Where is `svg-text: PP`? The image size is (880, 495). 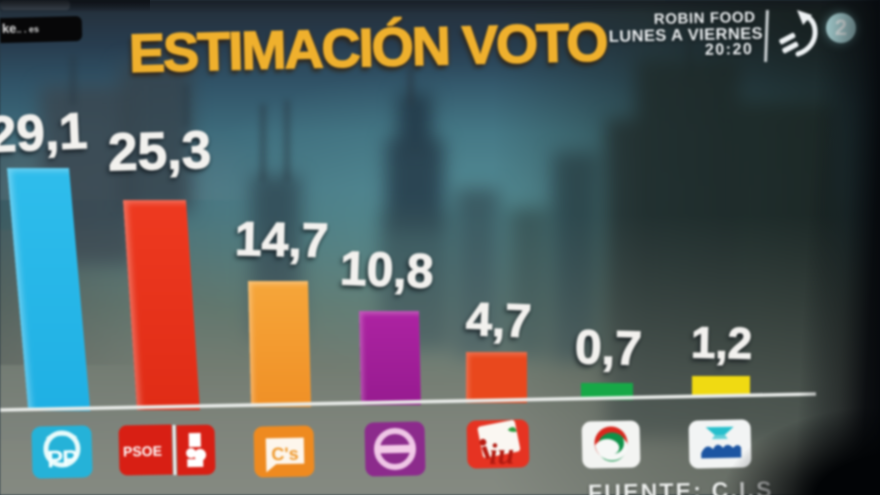
svg-text: PP is located at coordinates (63, 460).